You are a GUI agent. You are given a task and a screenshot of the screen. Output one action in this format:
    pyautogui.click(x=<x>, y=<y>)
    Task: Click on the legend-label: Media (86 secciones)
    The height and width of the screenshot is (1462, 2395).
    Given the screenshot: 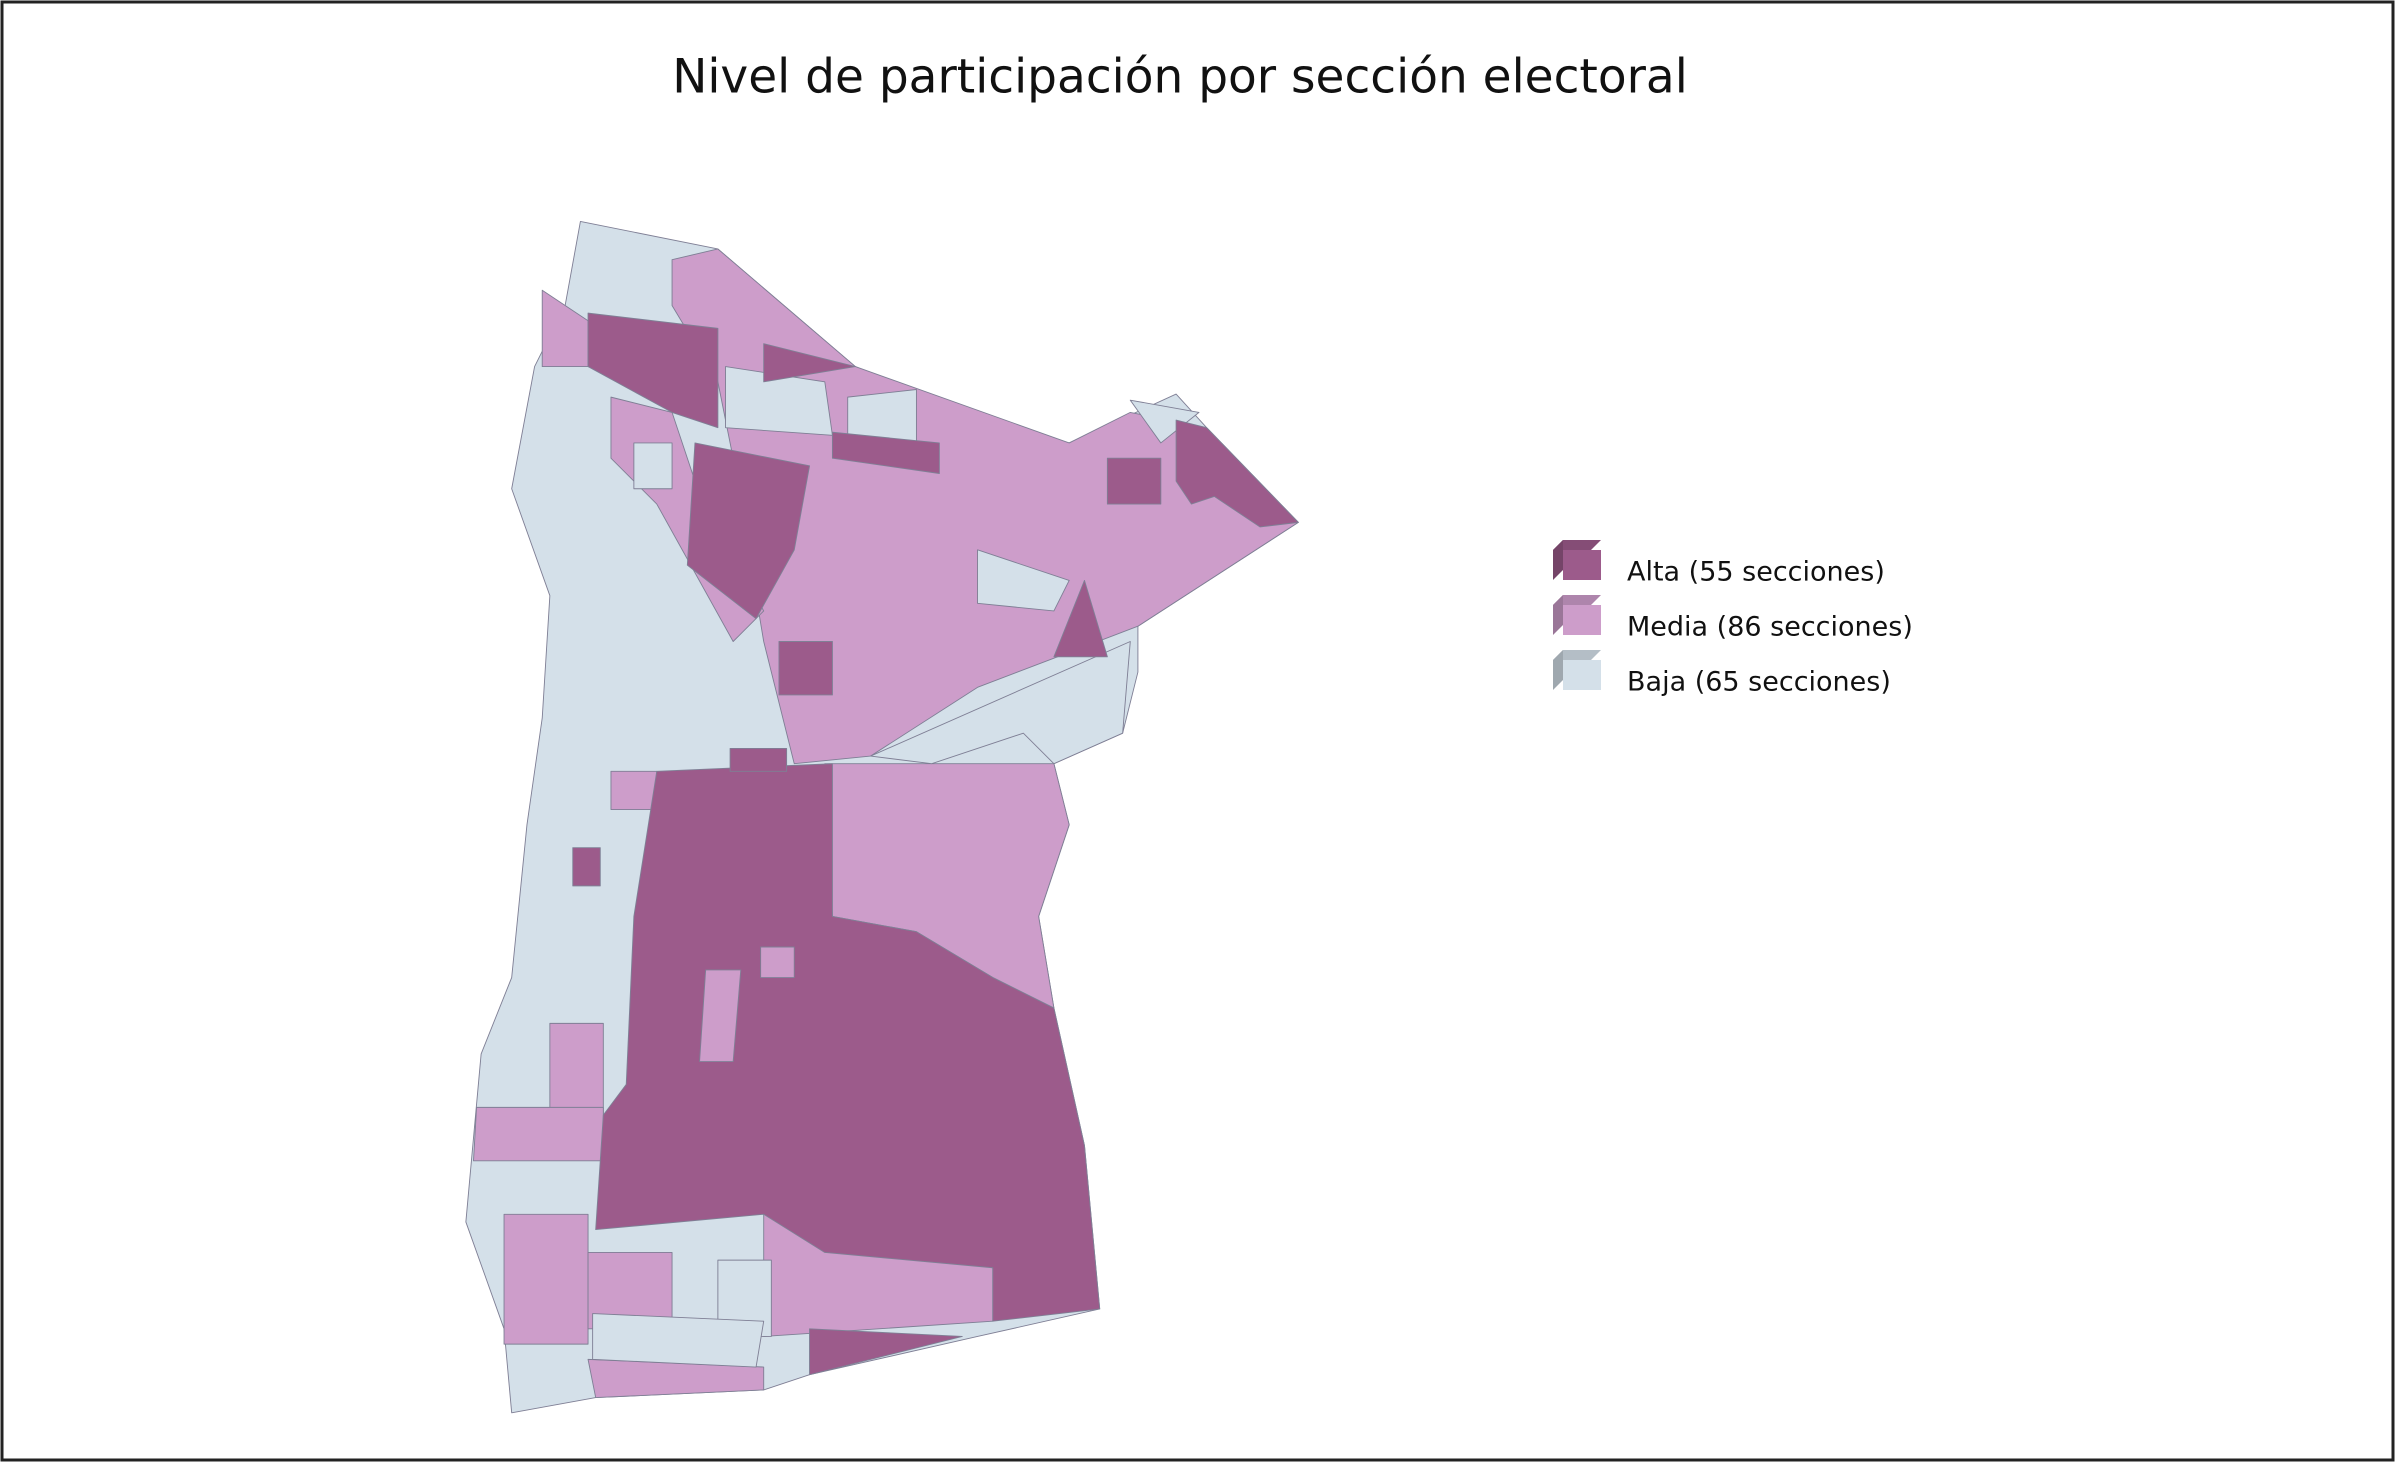 What is the action you would take?
    pyautogui.click(x=1770, y=627)
    